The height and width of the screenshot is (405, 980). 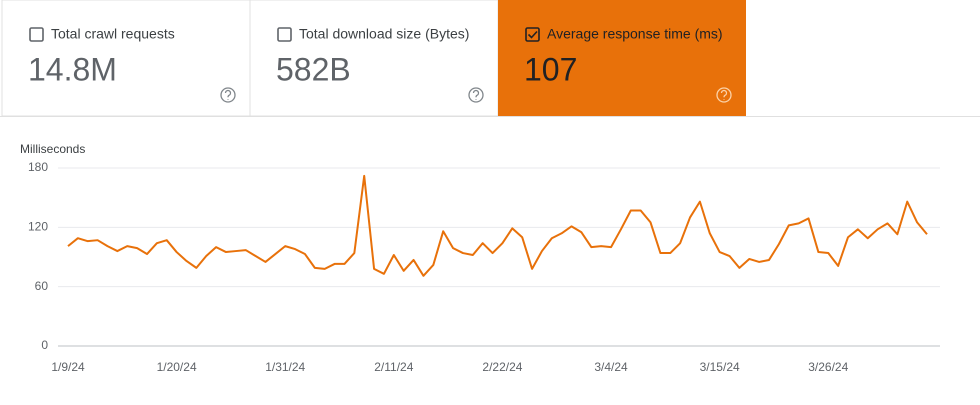 What do you see at coordinates (52, 149) in the screenshot?
I see `y-axis-title: Milliseconds` at bounding box center [52, 149].